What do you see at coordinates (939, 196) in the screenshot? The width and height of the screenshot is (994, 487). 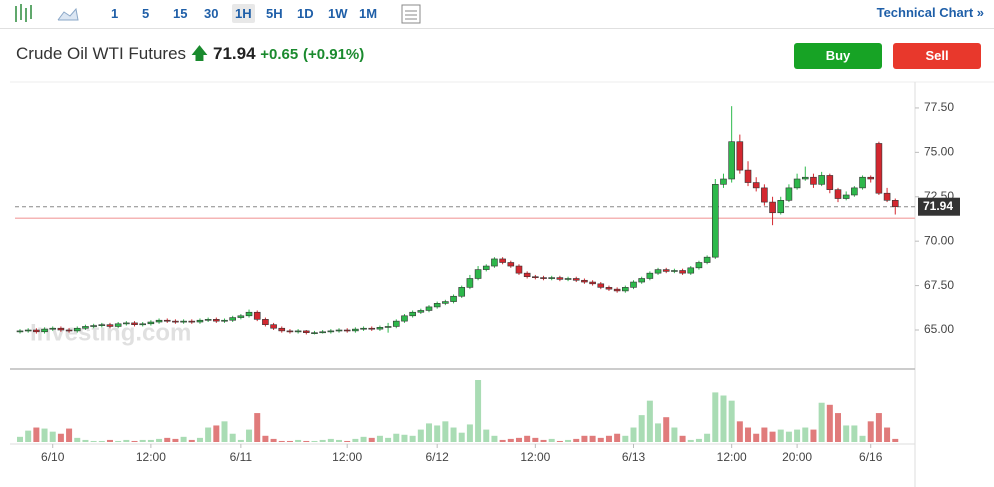 I see `y-tick-label: 72.50` at bounding box center [939, 196].